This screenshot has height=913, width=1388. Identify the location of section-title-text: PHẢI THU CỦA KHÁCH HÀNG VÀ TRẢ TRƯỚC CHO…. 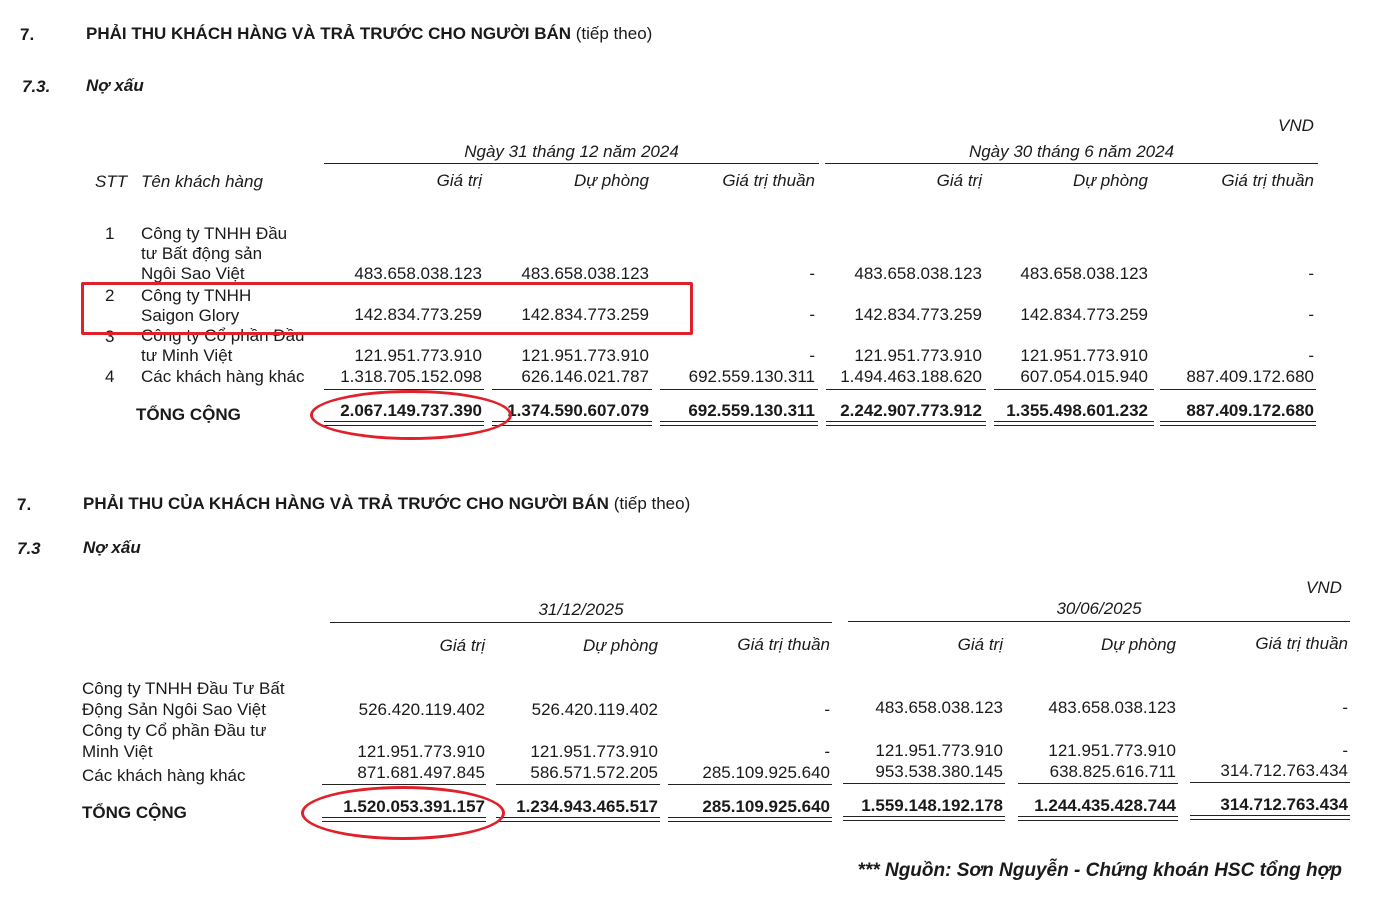
(346, 503).